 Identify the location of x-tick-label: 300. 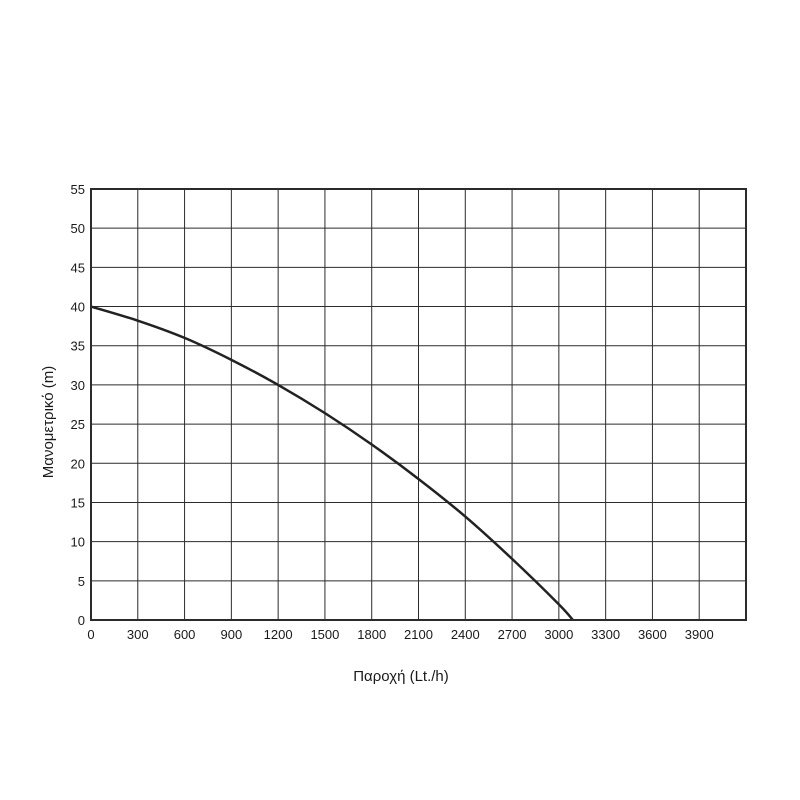
(138, 634).